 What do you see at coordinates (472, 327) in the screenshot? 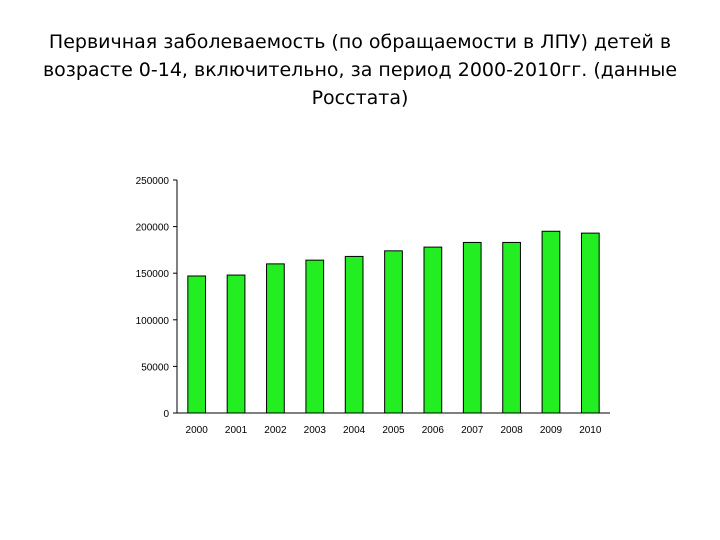
I see `bar-2007` at bounding box center [472, 327].